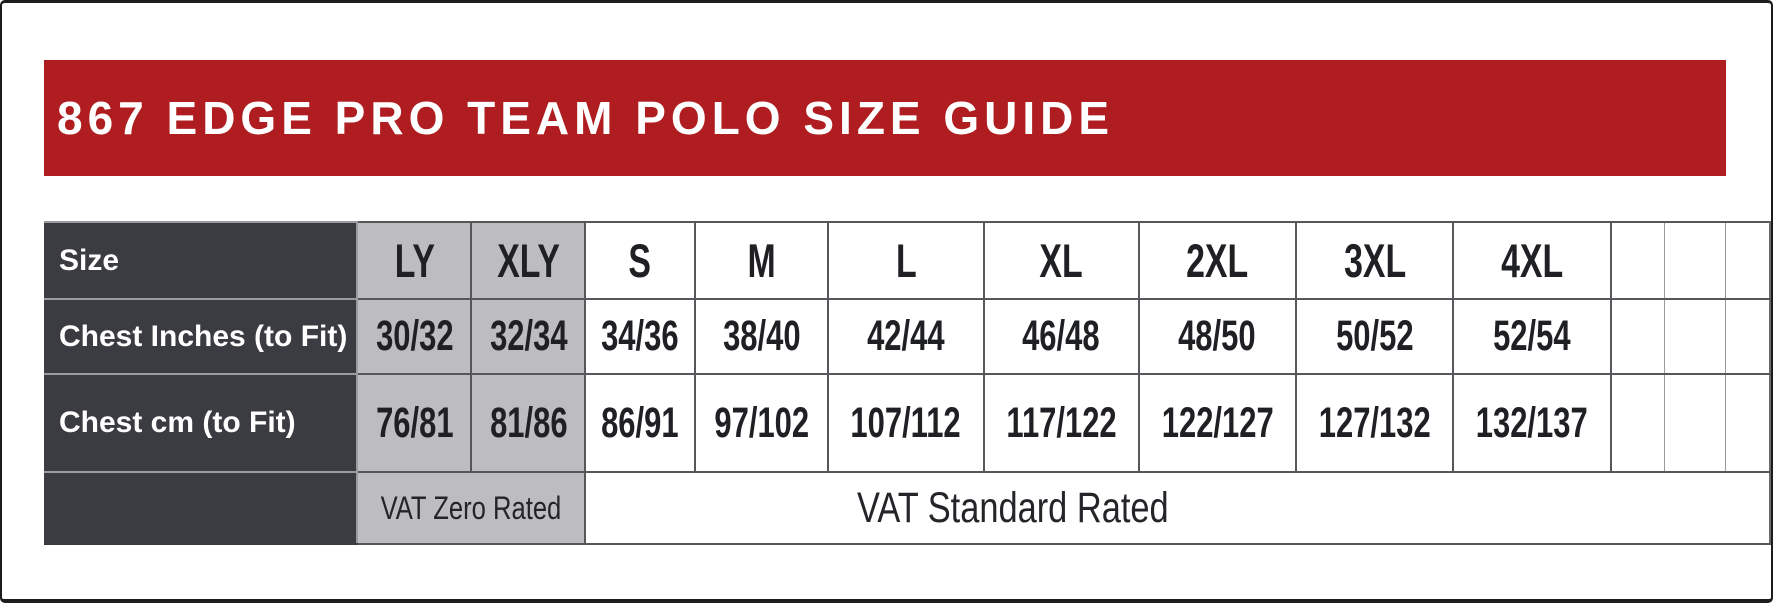 This screenshot has height=603, width=1773. Describe the element at coordinates (1217, 336) in the screenshot. I see `inches-cell-2xl: 48/50` at that location.